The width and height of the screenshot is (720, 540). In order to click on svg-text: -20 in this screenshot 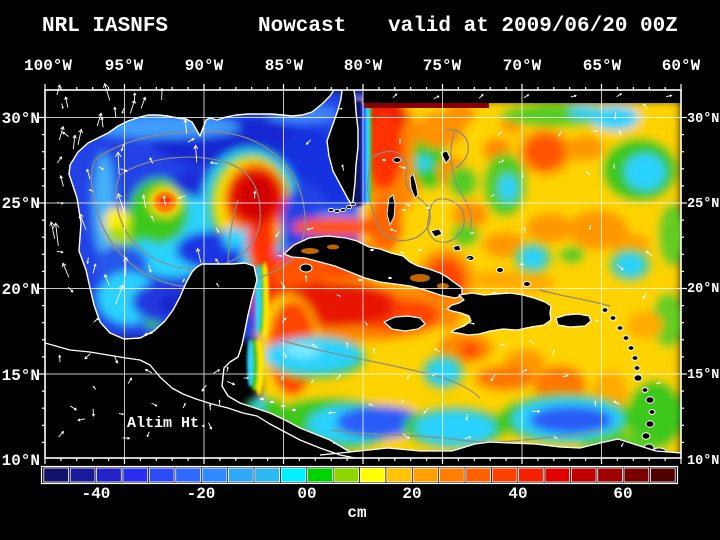, I will do `click(201, 494)`.